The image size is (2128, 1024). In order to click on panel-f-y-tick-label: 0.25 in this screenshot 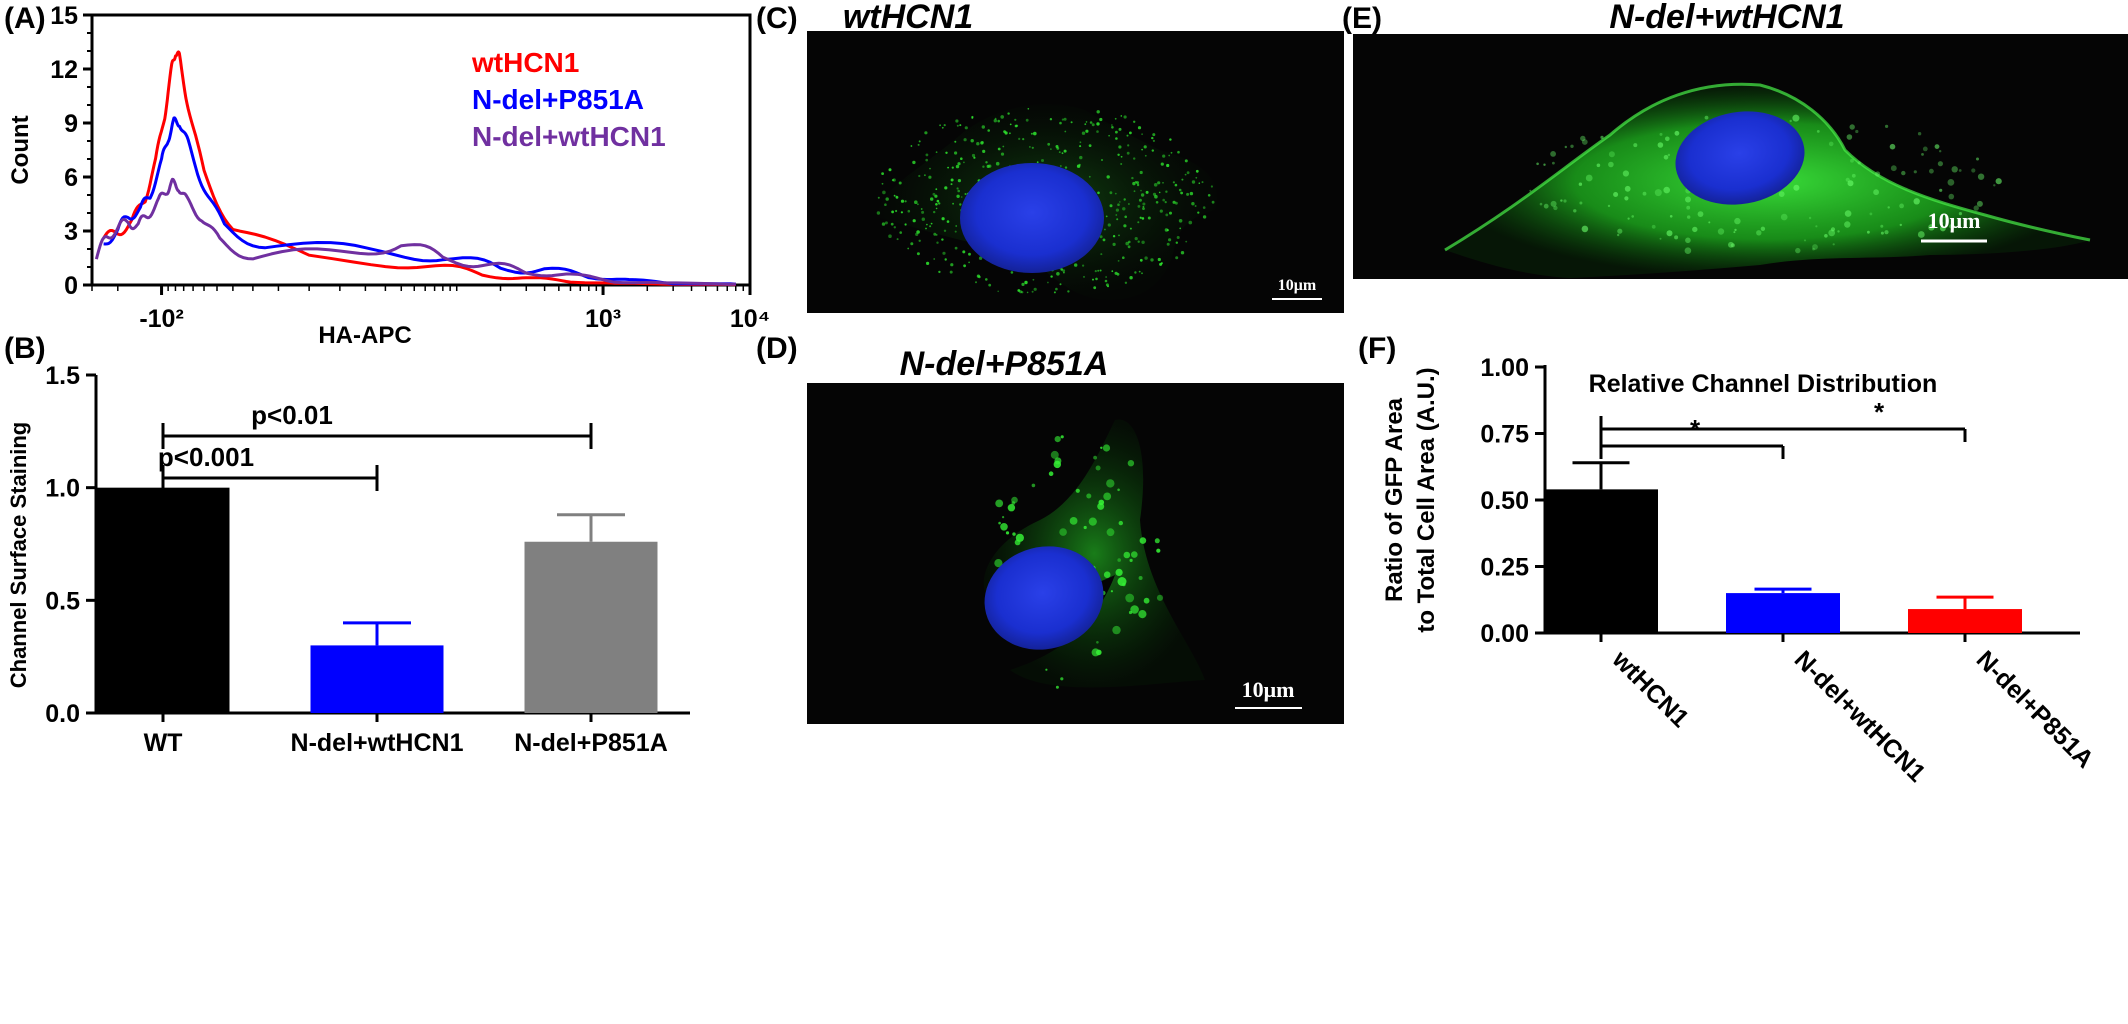, I will do `click(1504, 568)`.